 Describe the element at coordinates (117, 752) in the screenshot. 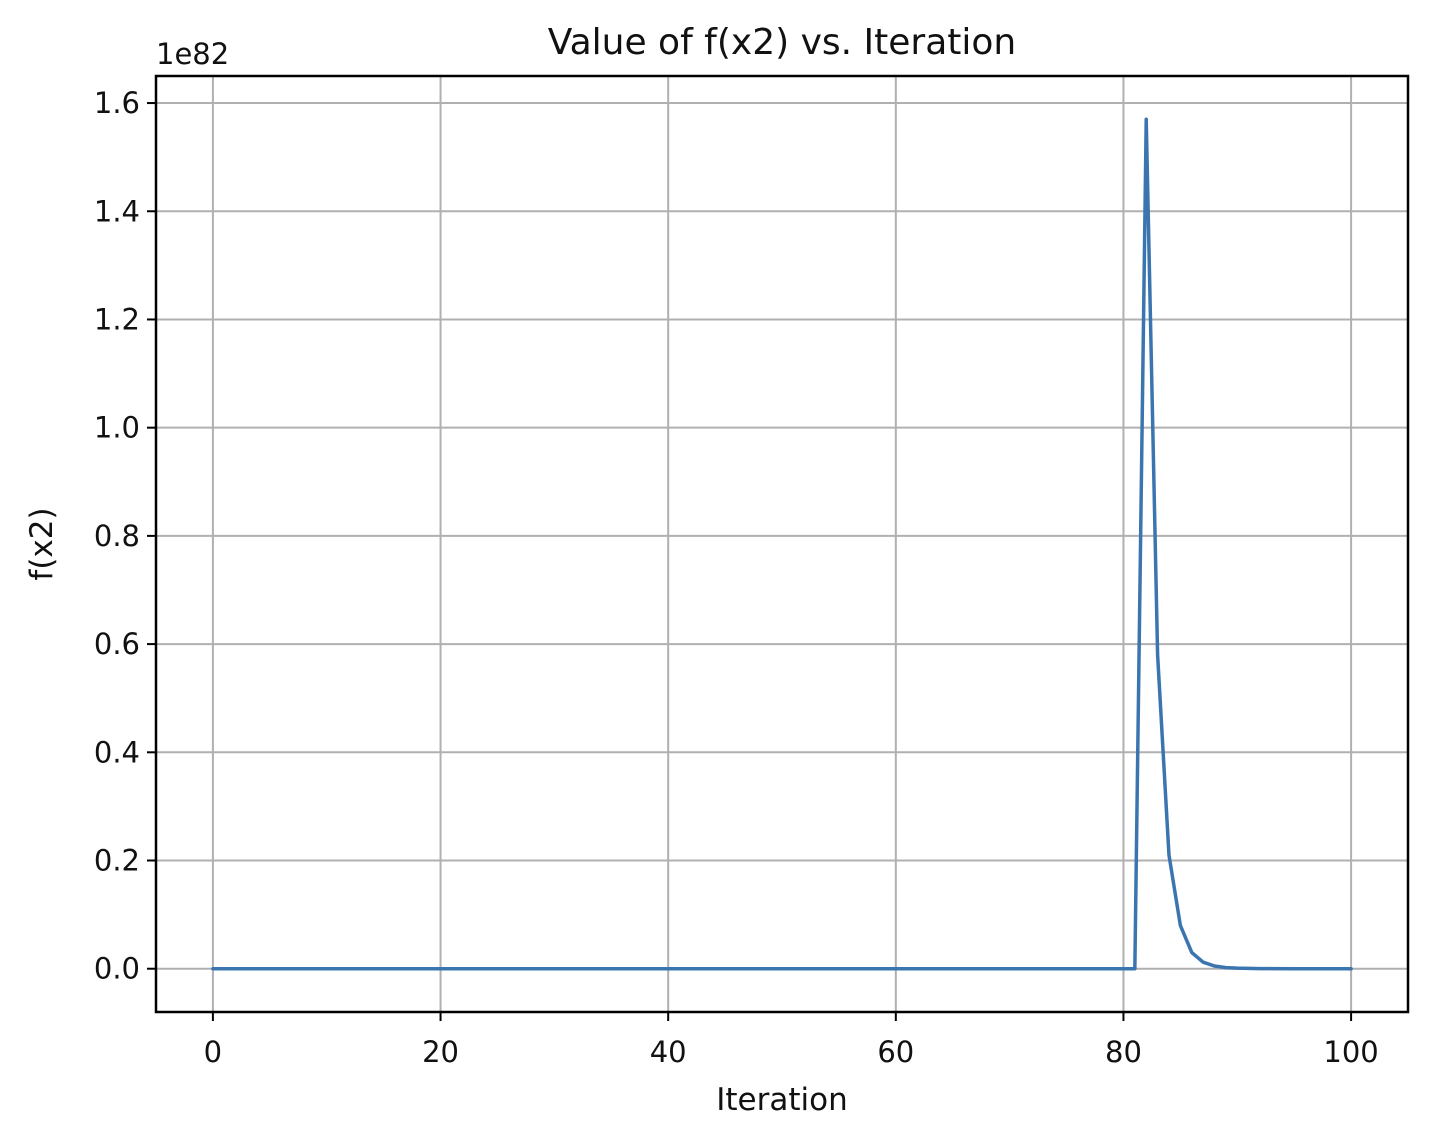

I see `y-tick-label: 0.4` at that location.